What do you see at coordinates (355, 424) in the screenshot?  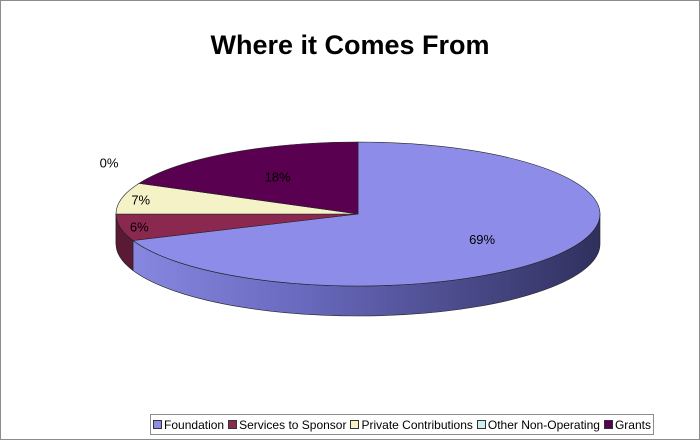 I see `legend-swatch-private-contributions` at bounding box center [355, 424].